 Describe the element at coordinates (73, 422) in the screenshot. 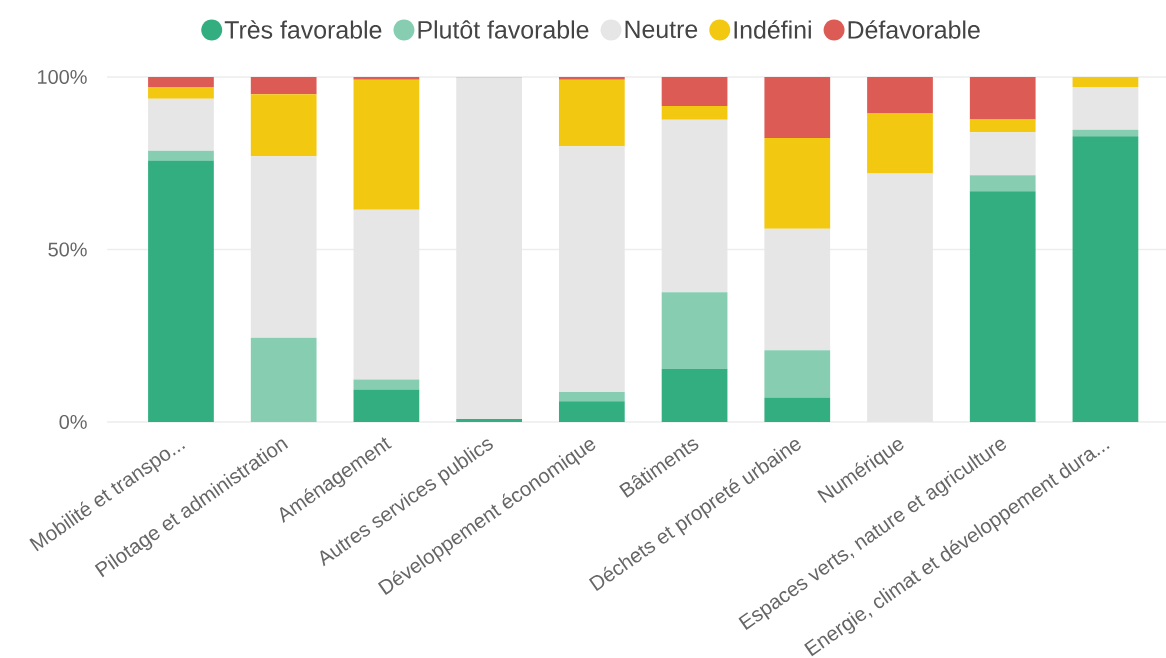

I see `y-tick-label: 0%` at that location.